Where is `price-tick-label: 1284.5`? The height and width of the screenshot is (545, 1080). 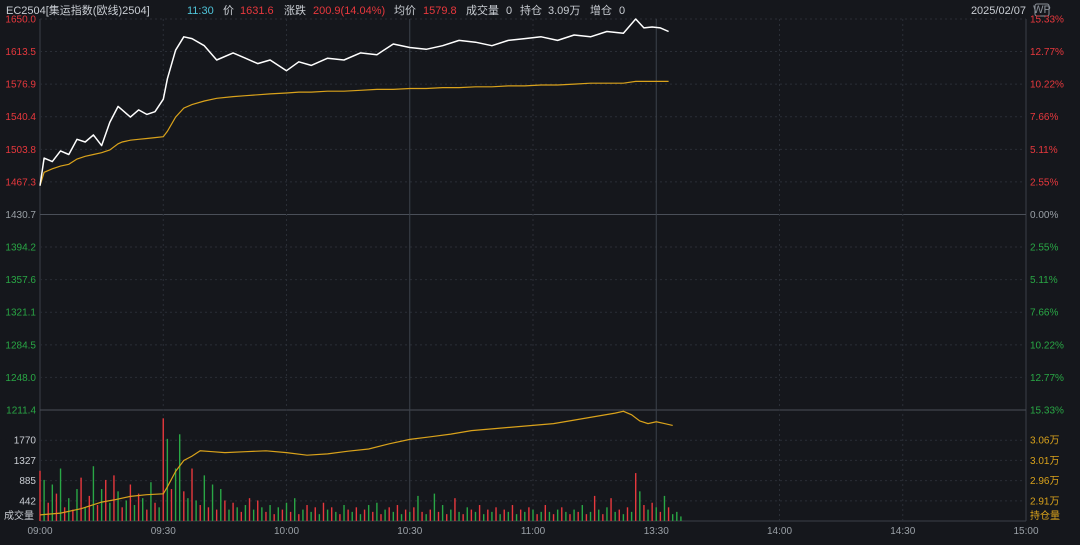
price-tick-label: 1284.5 is located at coordinates (20, 345).